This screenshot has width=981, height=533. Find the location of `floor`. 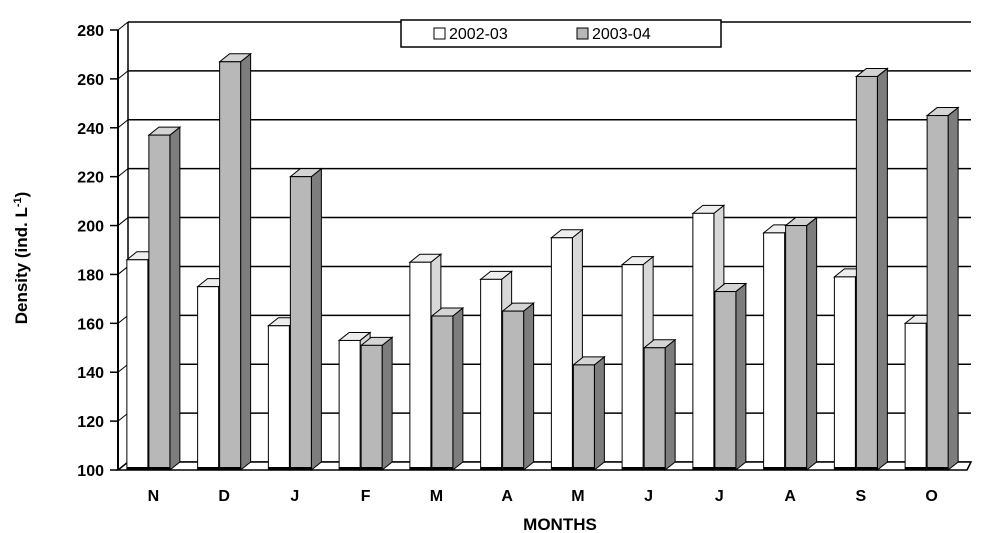

floor is located at coordinates (544, 466).